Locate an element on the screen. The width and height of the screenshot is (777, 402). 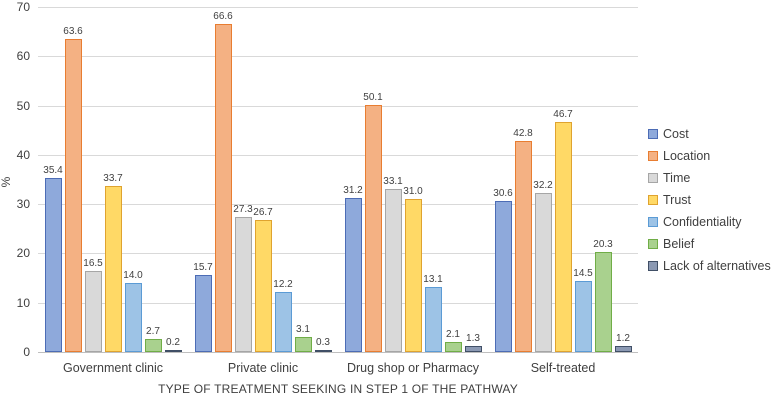
legend-label: Cost is located at coordinates (676, 134).